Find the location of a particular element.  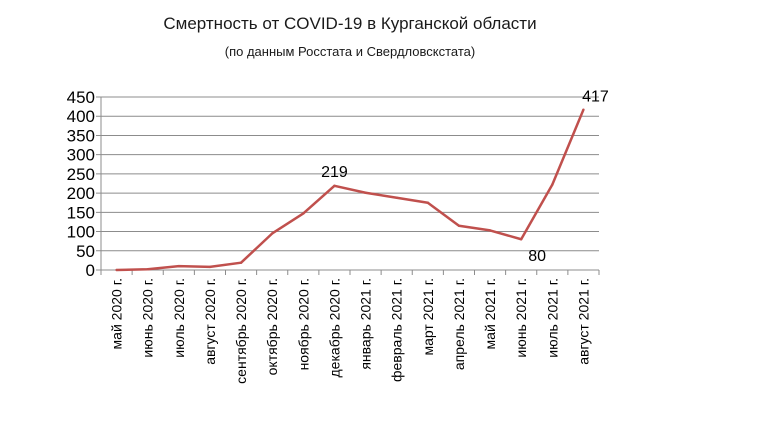

y-tick-label: 0 is located at coordinates (90, 270).